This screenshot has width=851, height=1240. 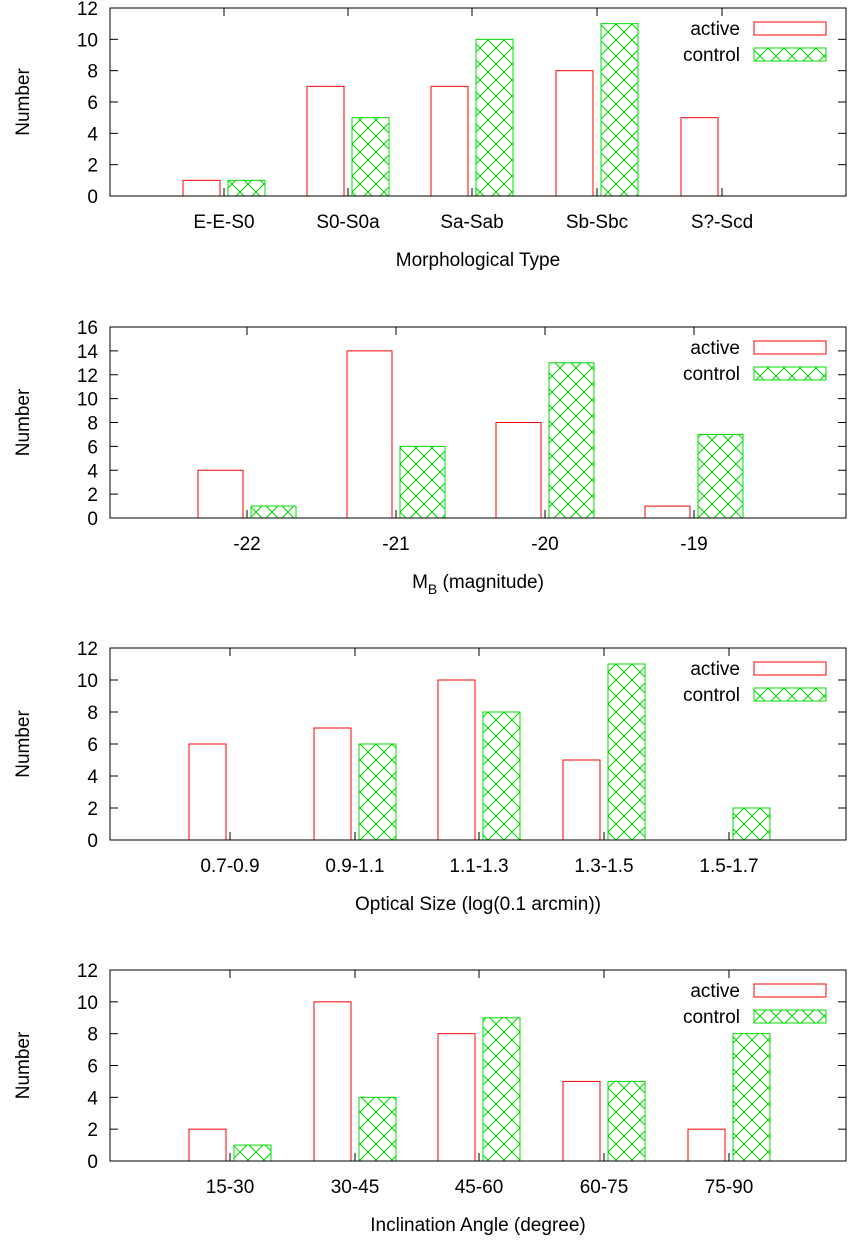 I want to click on control-bar-Sb-Sbc, so click(x=619, y=110).